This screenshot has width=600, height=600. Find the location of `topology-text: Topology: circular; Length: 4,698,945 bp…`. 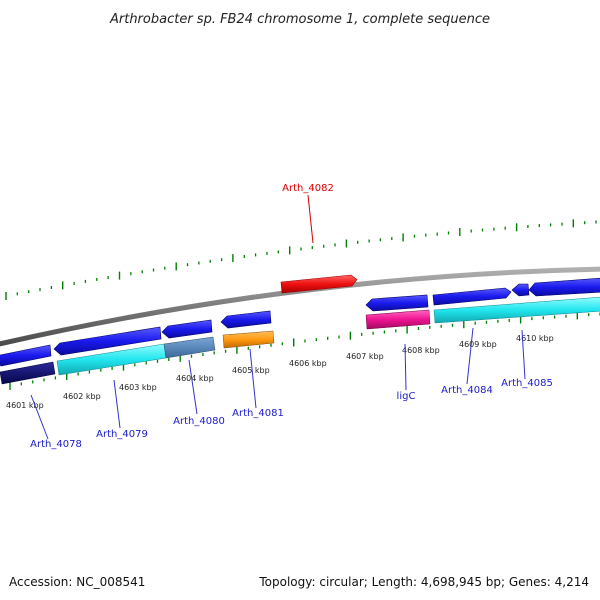

topology-text: Topology: circular; Length: 4,698,945 bp… is located at coordinates (423, 582).